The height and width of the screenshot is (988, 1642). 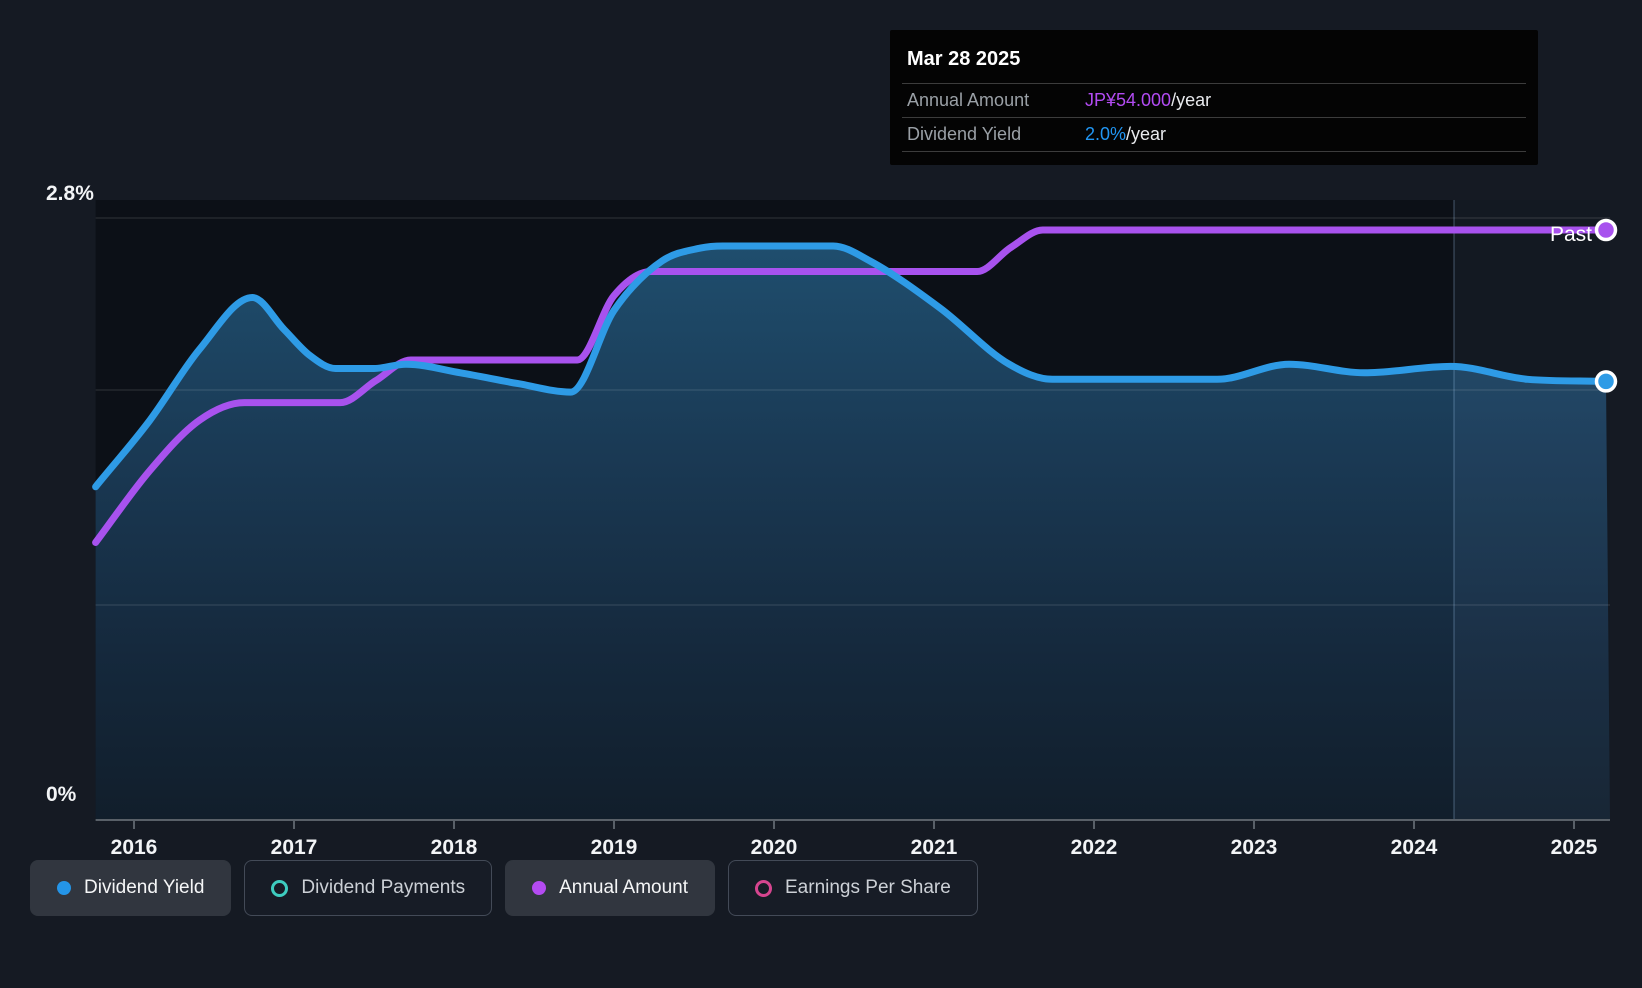 I want to click on x-axis-year-label: 2016, so click(x=134, y=847).